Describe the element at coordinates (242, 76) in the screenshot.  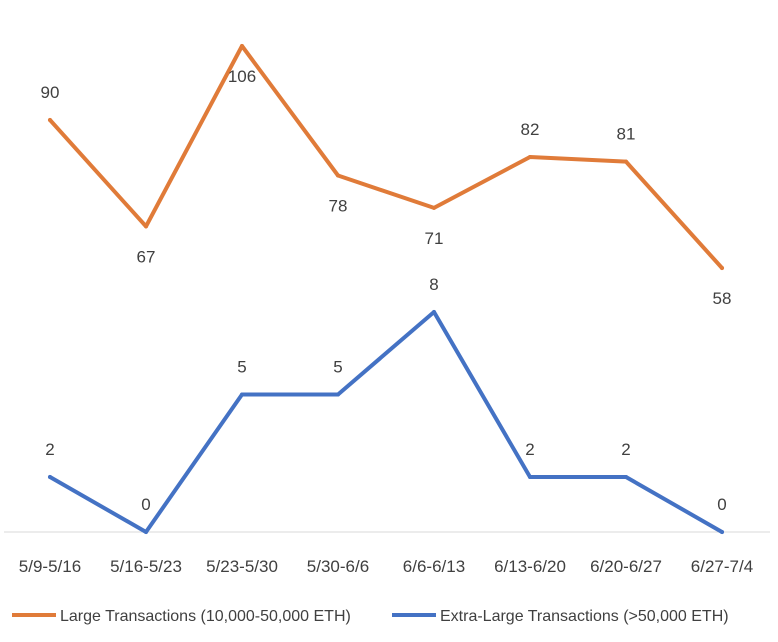
I see `data-label: 106` at that location.